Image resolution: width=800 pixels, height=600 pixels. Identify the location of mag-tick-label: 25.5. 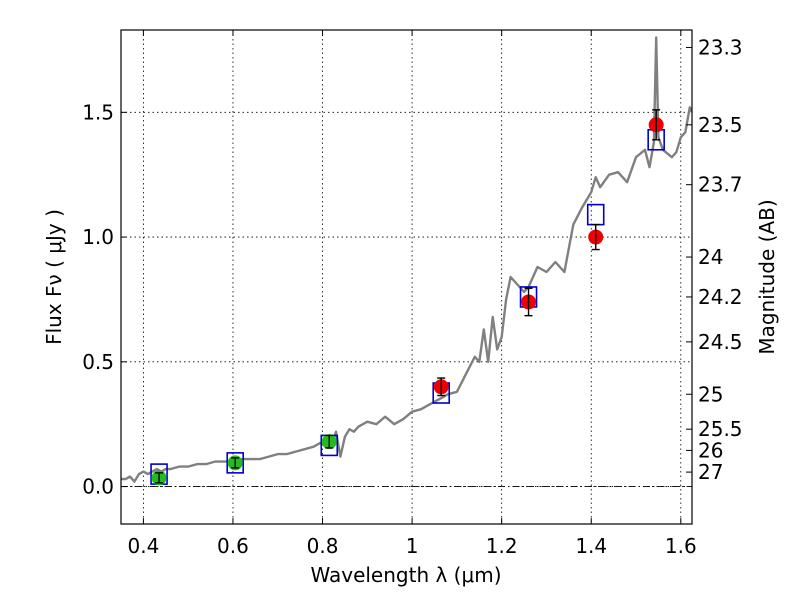
(720, 429).